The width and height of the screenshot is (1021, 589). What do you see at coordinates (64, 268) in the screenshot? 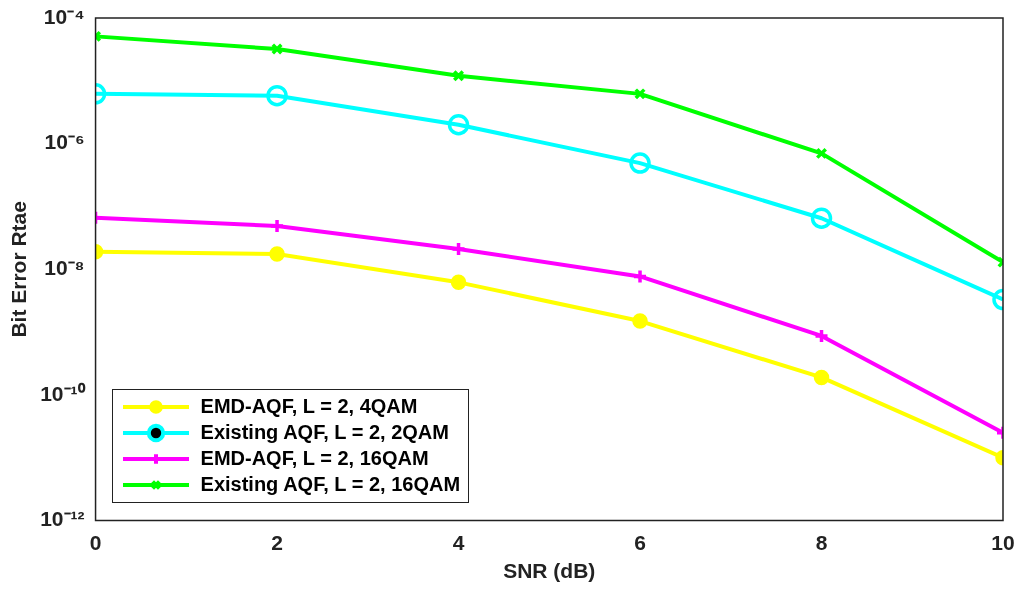
I see `y-tick-label: 10⁻⁸` at bounding box center [64, 268].